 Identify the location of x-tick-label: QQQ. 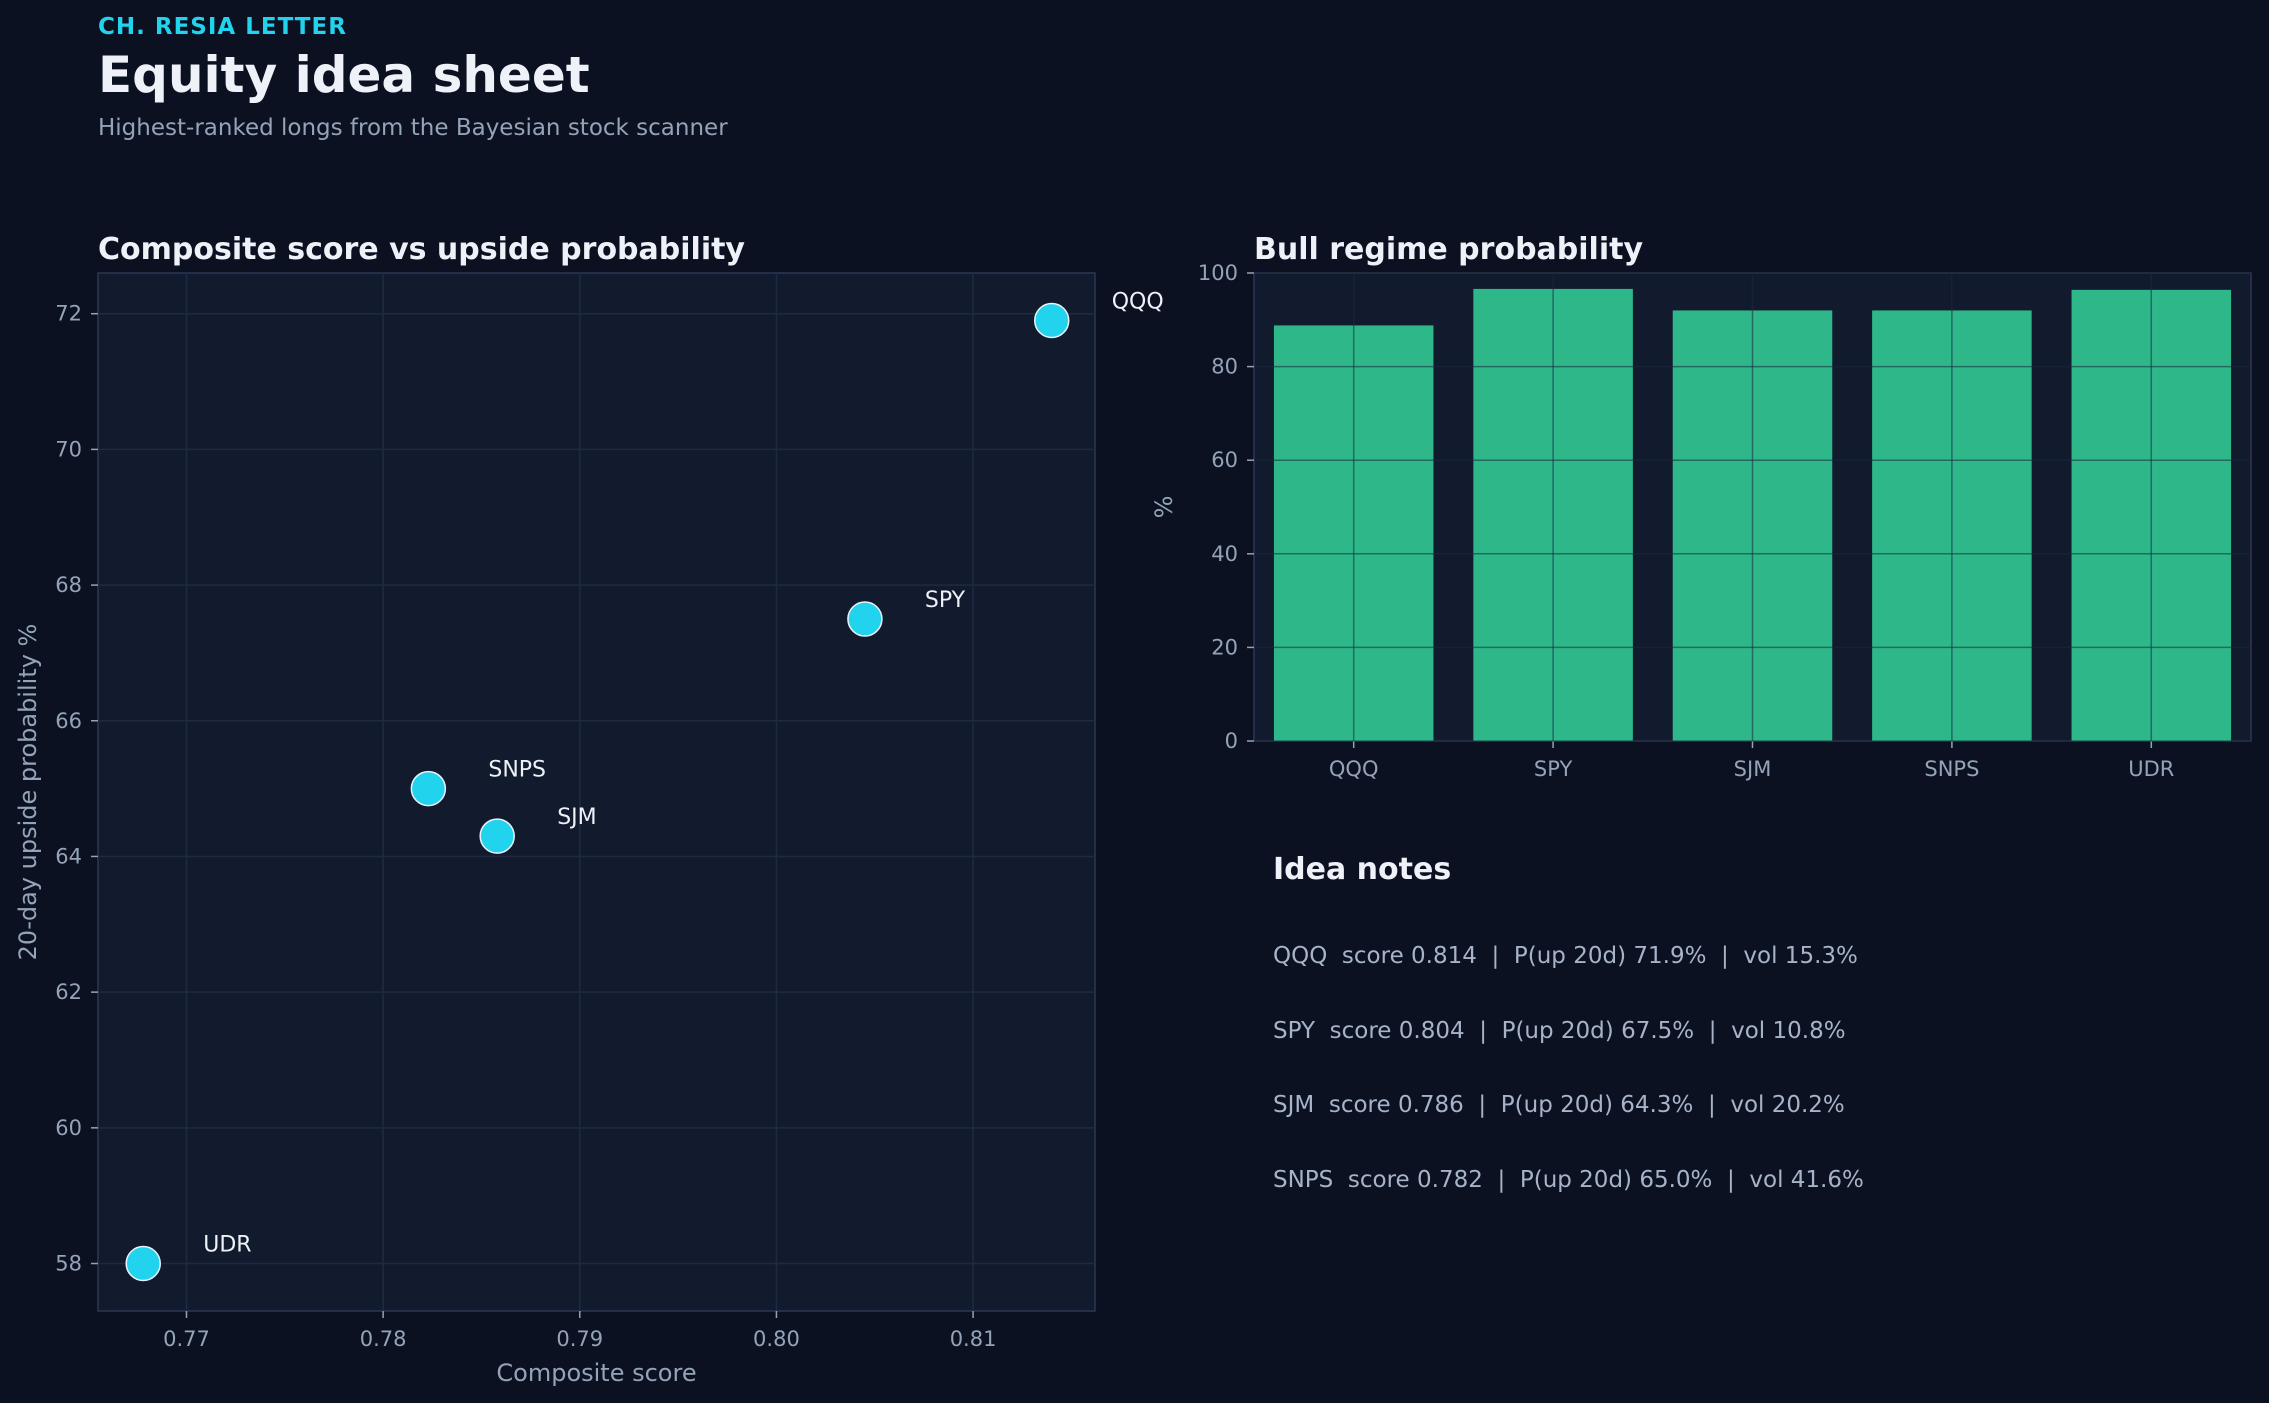
(1354, 769).